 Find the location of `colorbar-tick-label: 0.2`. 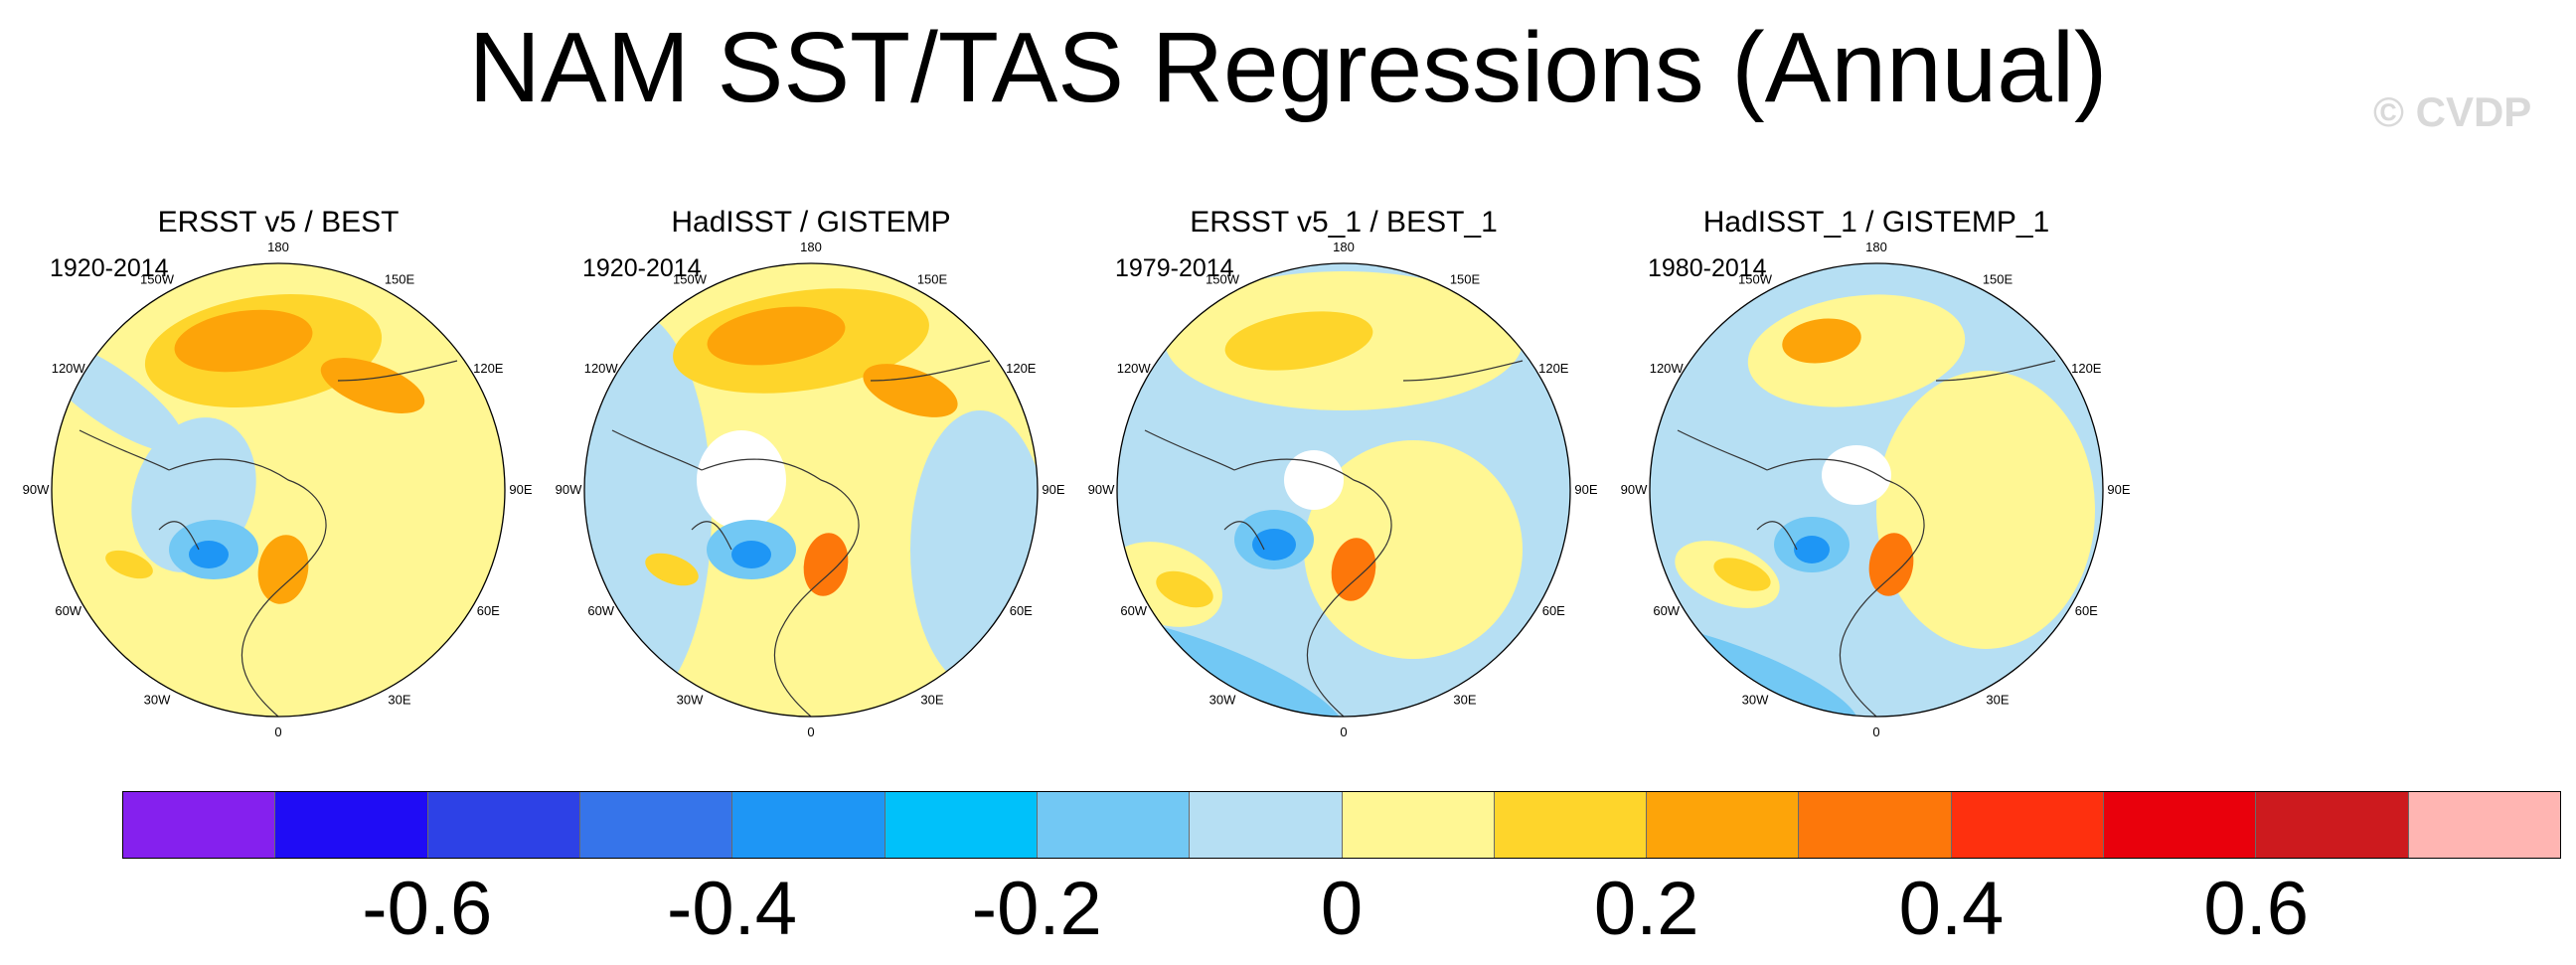

colorbar-tick-label: 0.2 is located at coordinates (1646, 909).